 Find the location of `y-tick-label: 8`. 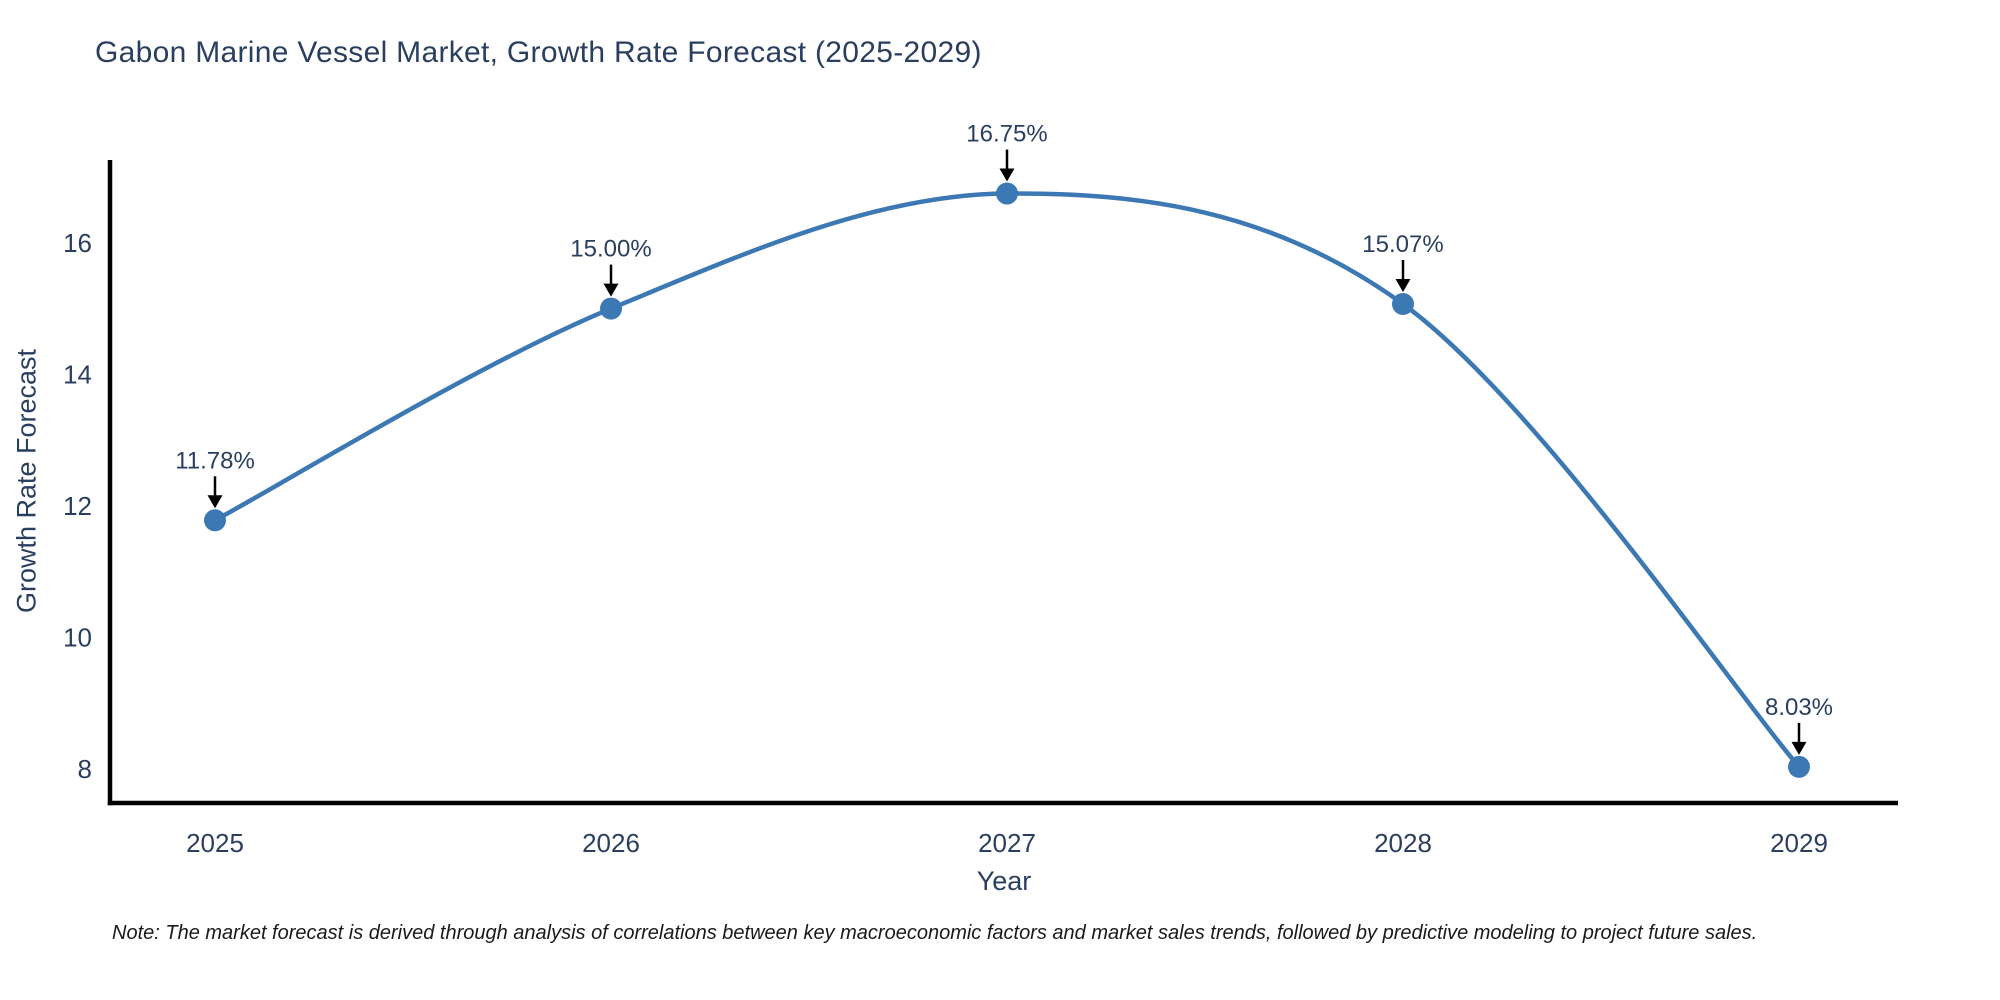

y-tick-label: 8 is located at coordinates (85, 769).